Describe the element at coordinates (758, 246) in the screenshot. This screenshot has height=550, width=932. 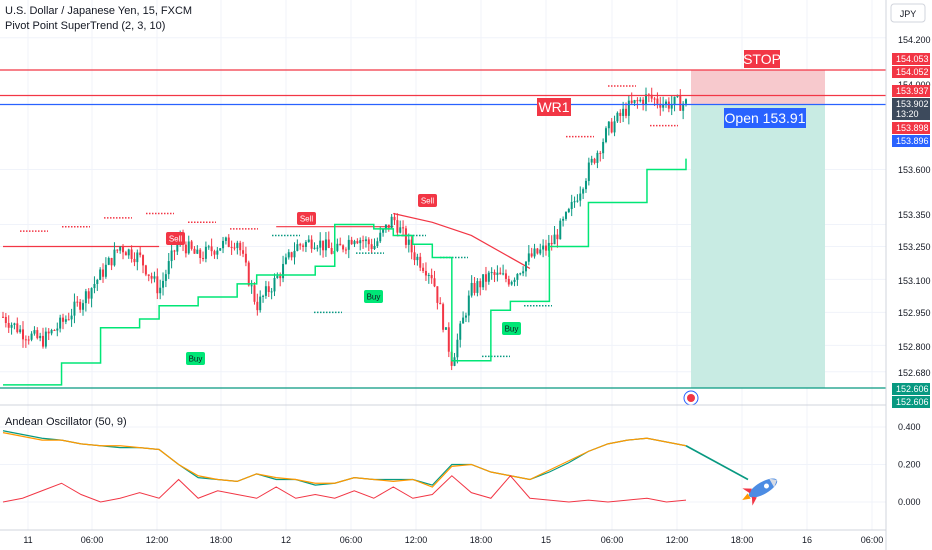
I see `target-zone` at that location.